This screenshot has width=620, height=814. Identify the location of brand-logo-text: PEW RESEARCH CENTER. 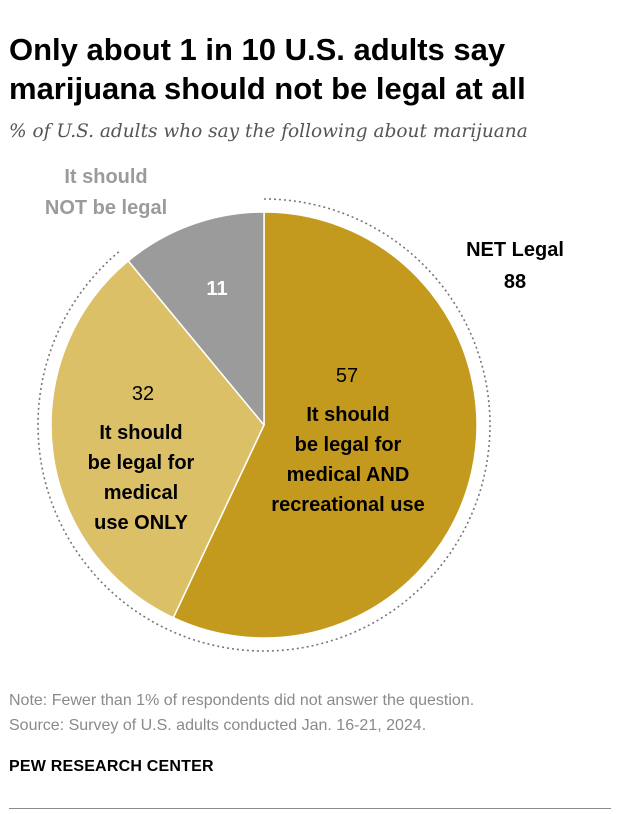
(111, 766).